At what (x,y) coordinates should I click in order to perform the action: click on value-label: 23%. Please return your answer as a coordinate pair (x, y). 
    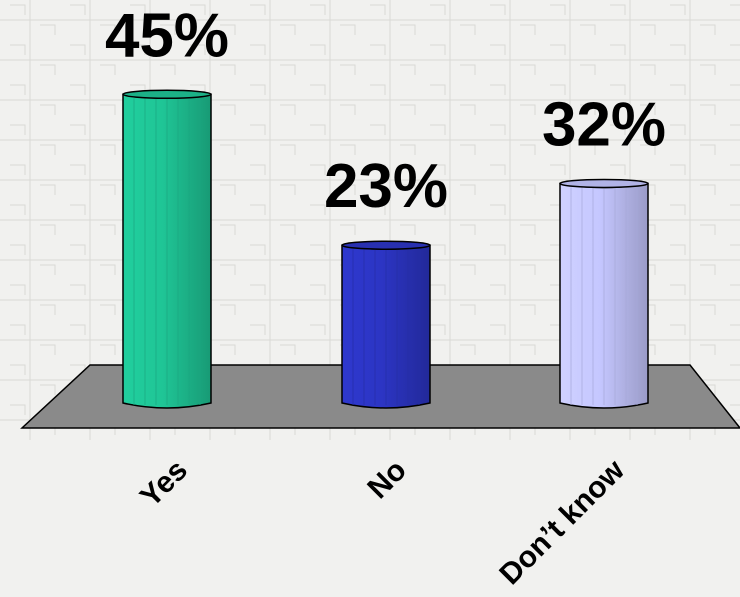
    Looking at the image, I should click on (386, 186).